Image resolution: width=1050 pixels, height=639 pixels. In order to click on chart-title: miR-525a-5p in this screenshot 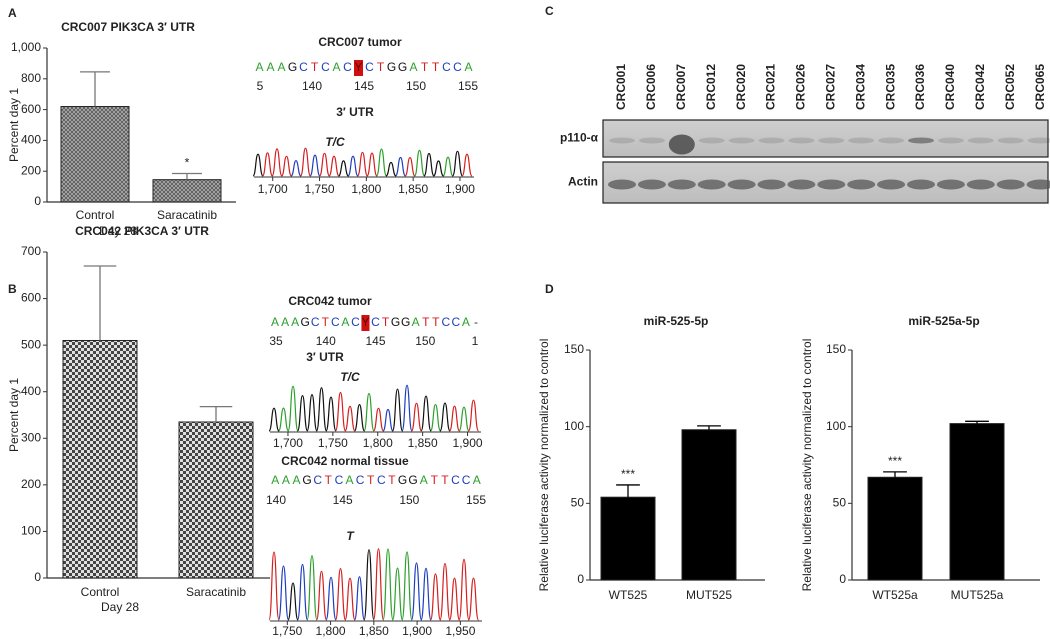, I will do `click(943, 321)`.